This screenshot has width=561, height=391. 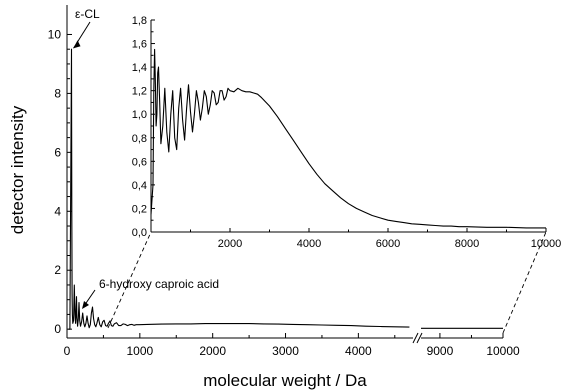 I want to click on inset-y-tick-label: 0,8, so click(x=139, y=139).